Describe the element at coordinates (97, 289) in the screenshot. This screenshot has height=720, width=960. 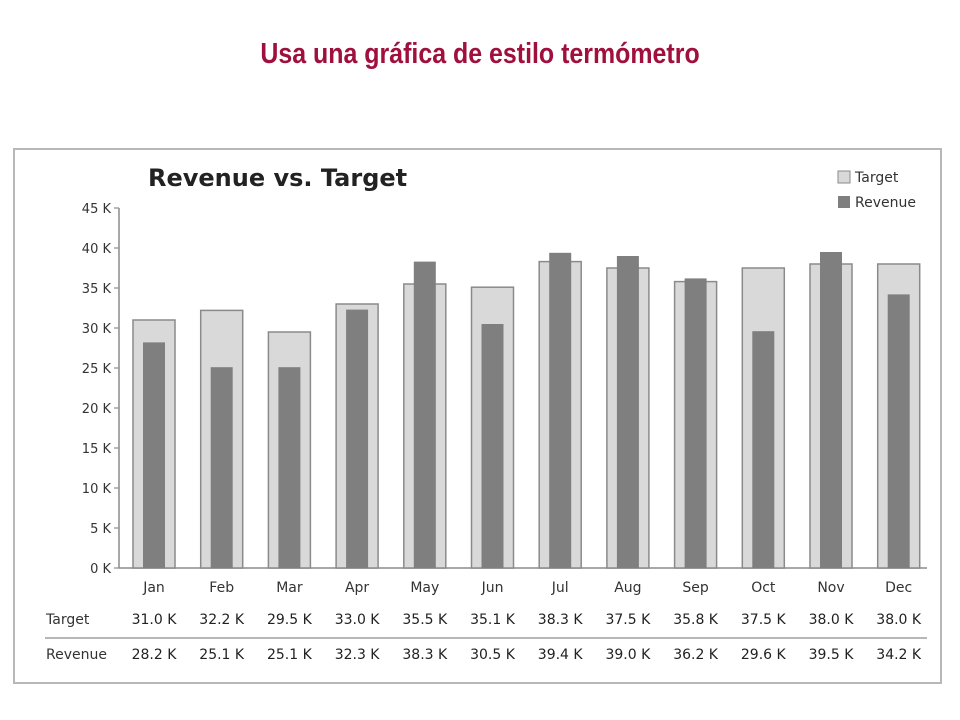
I see `y-tick-label: 35 K` at that location.